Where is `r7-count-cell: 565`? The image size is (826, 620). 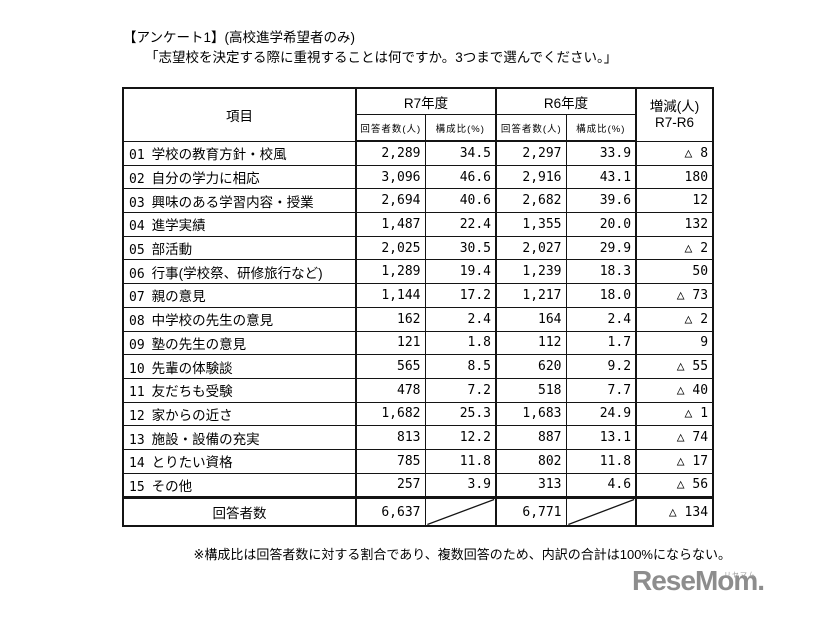 r7-count-cell: 565 is located at coordinates (390, 366).